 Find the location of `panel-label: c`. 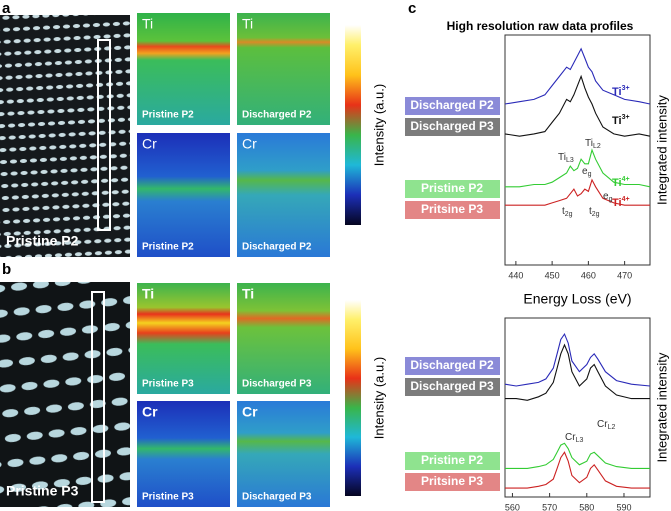

panel-label: c is located at coordinates (412, 8).